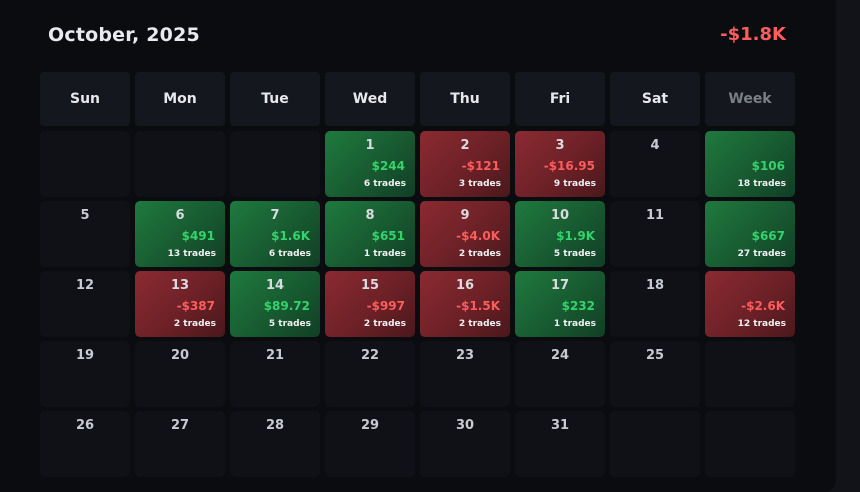 This screenshot has height=492, width=860. Describe the element at coordinates (85, 234) in the screenshot. I see `day-cell: 5` at that location.